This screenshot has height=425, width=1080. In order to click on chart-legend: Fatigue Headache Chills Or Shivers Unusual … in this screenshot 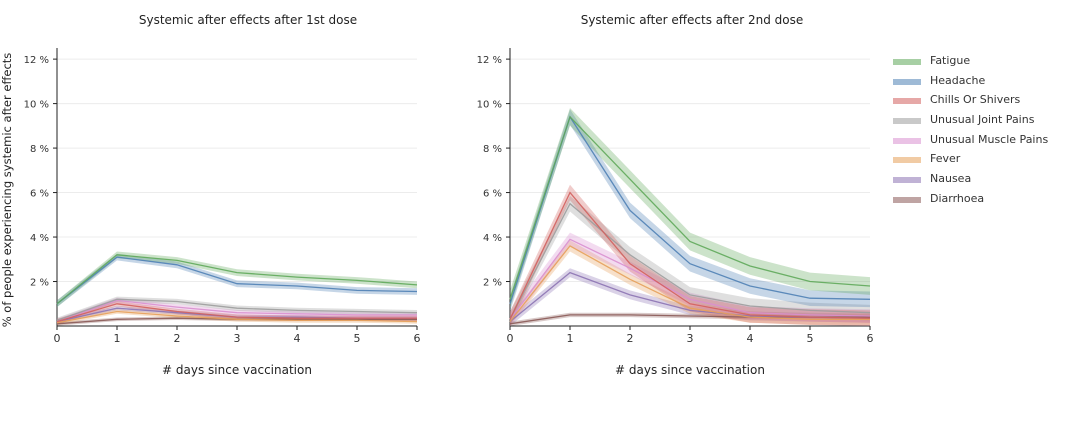, I will do `click(983, 133)`.